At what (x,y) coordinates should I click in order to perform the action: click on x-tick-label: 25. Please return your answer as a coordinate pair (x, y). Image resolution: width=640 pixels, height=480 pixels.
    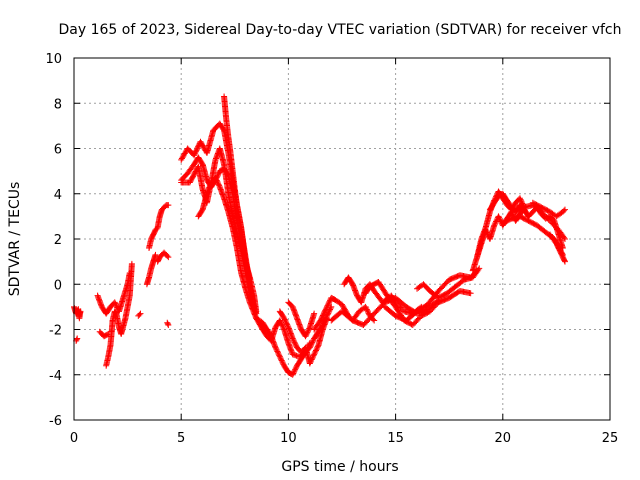
    Looking at the image, I should click on (610, 438).